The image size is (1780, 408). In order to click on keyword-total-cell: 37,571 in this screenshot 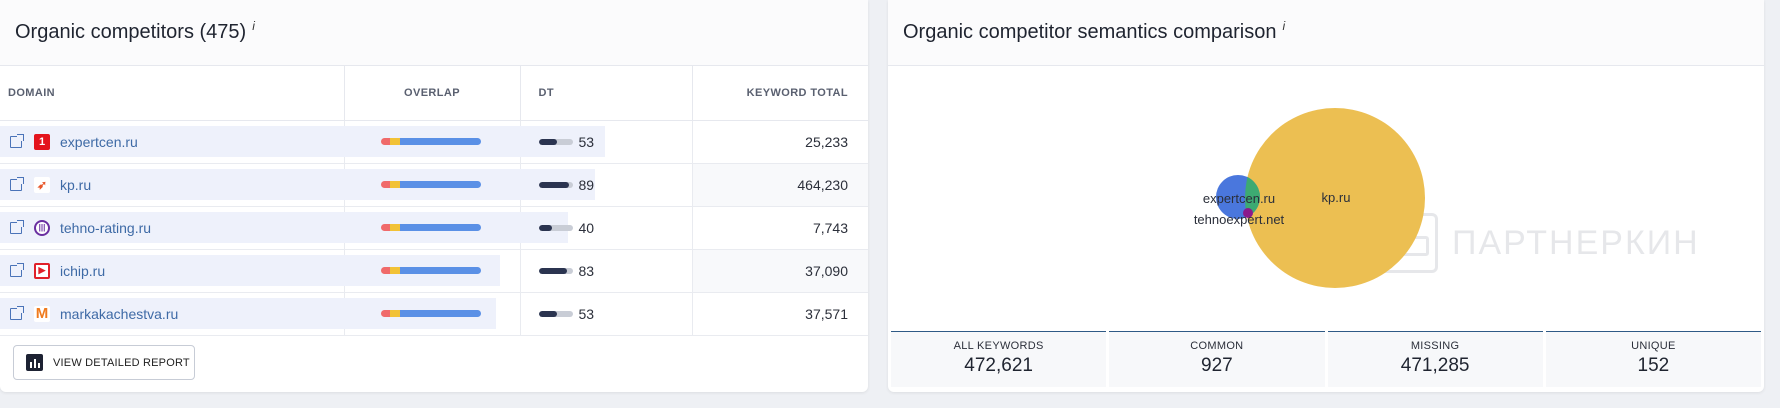, I will do `click(826, 313)`.